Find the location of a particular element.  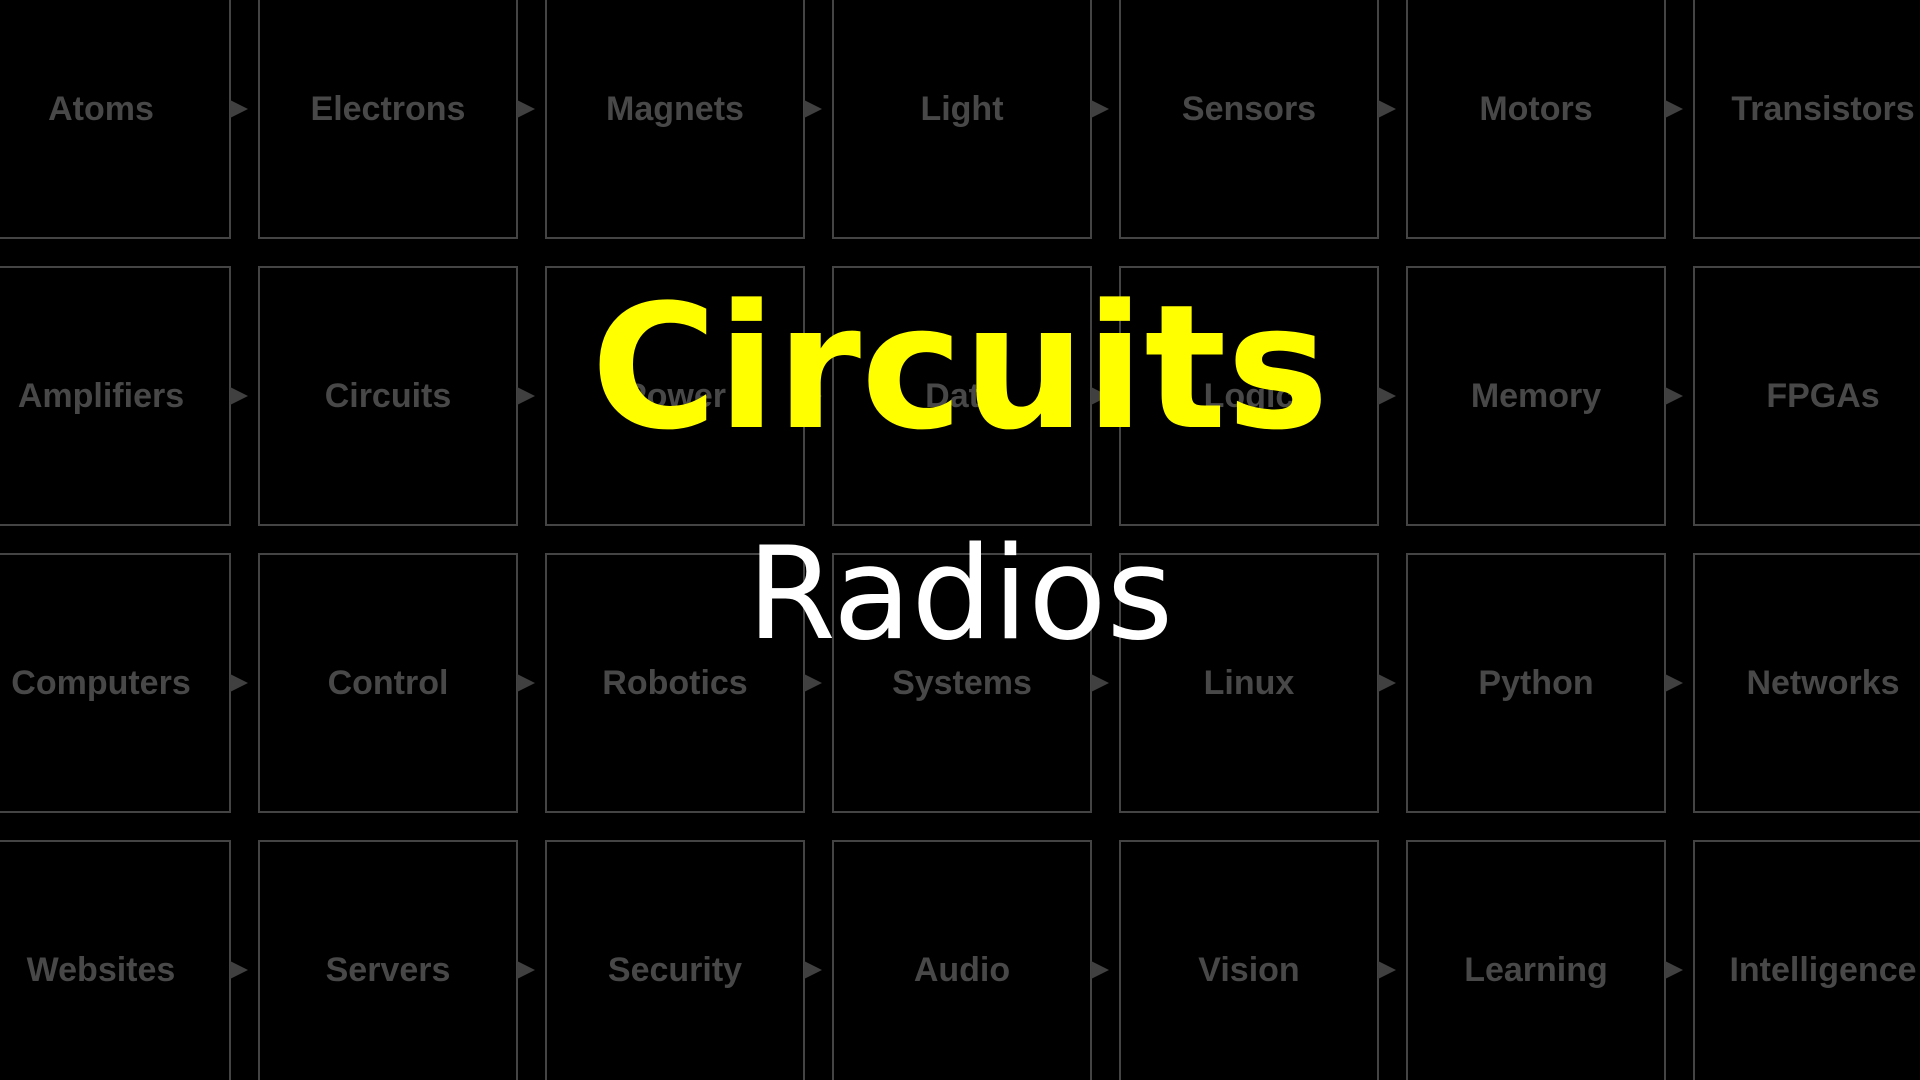

topic-tile: Memory is located at coordinates (1536, 396).